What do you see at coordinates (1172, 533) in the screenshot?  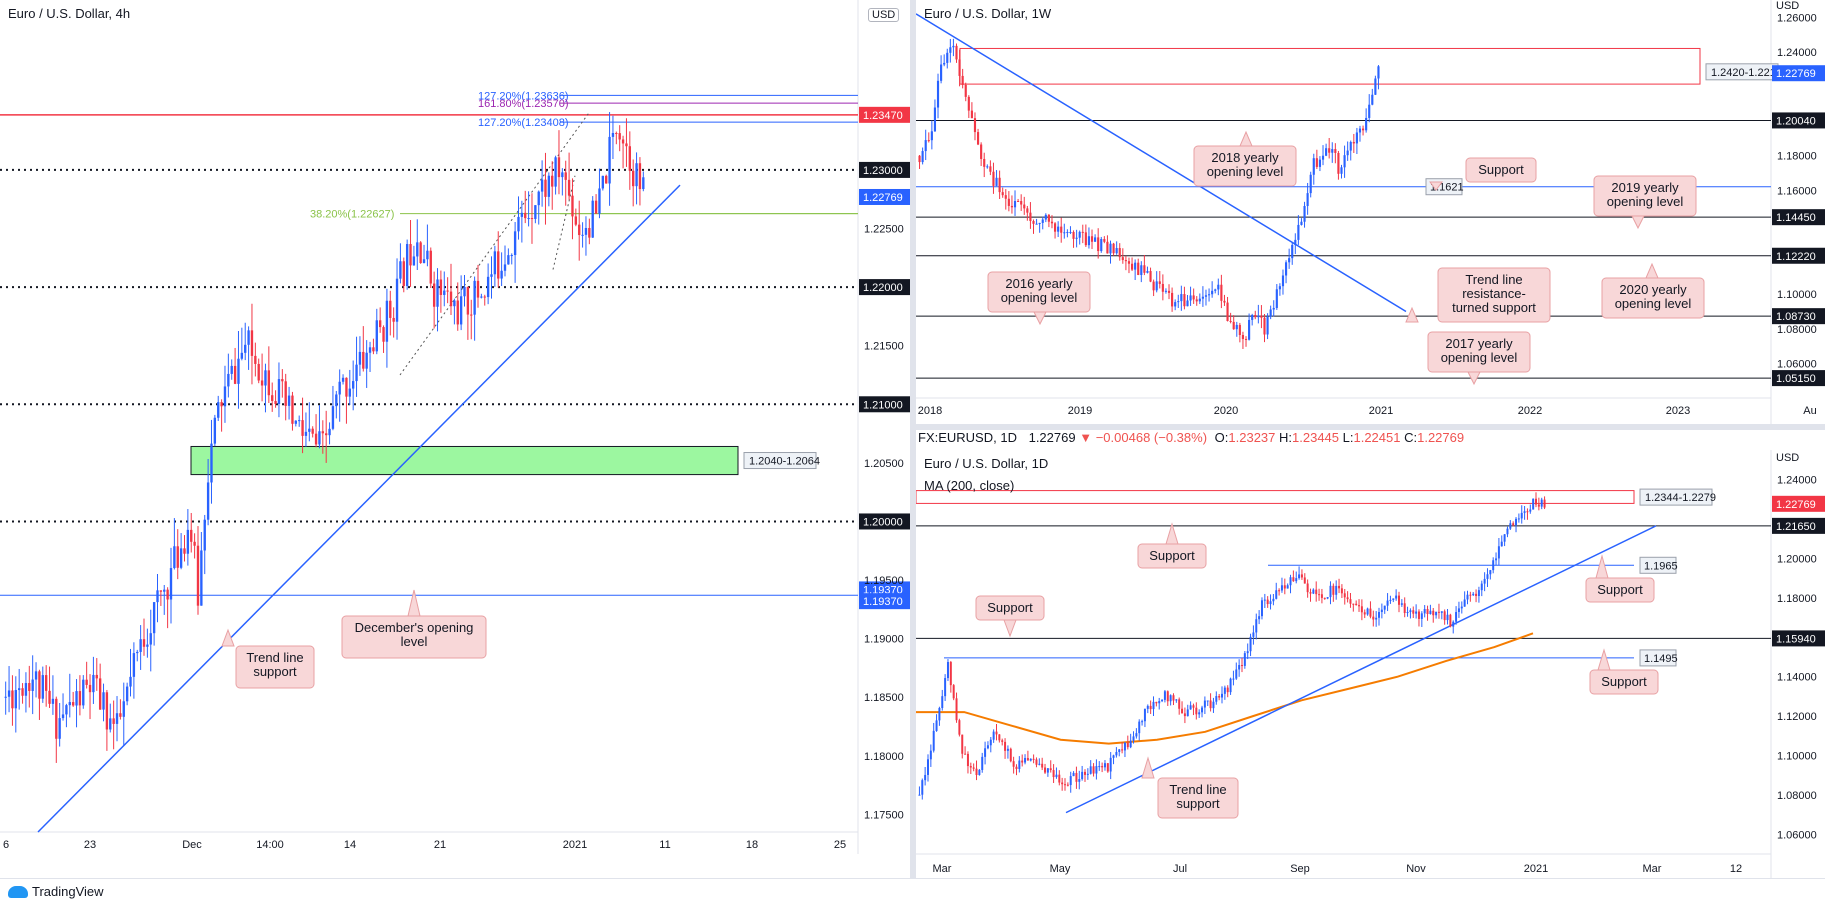 I see `callout-support-a-pointer` at bounding box center [1172, 533].